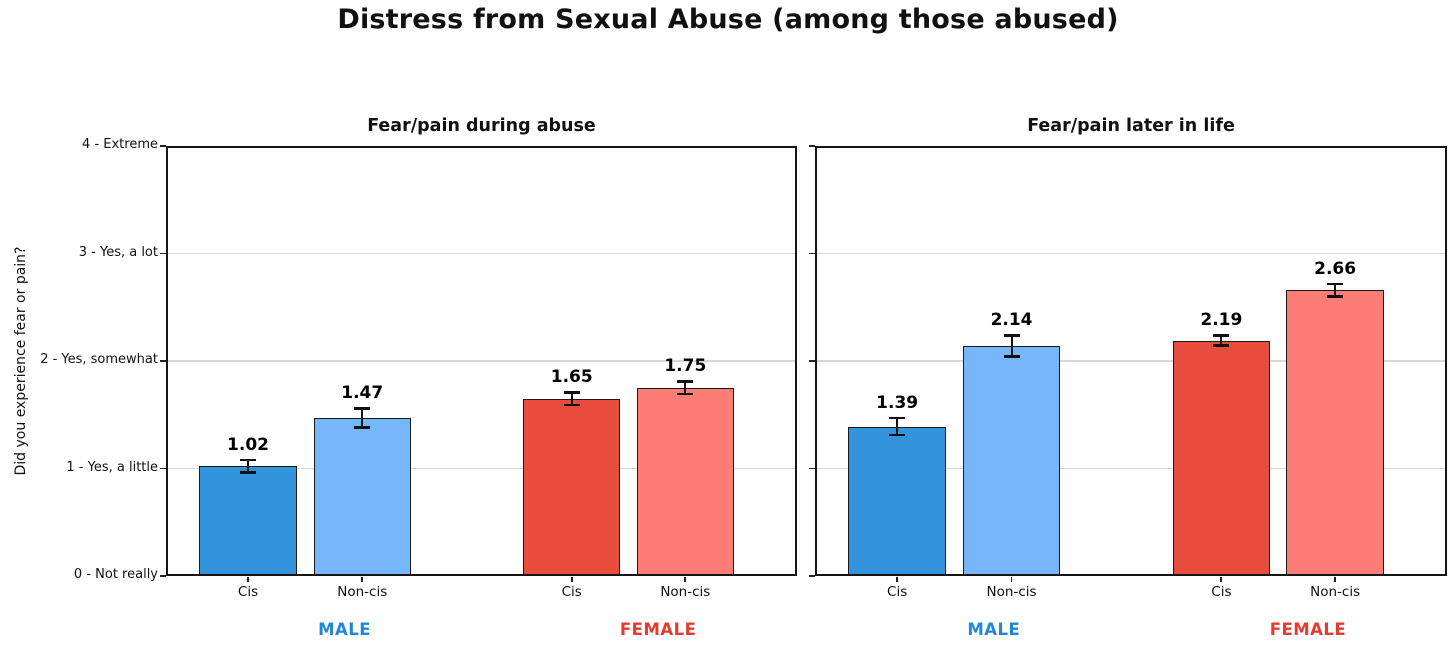  What do you see at coordinates (685, 366) in the screenshot?
I see `bar-value-label: 1.75` at bounding box center [685, 366].